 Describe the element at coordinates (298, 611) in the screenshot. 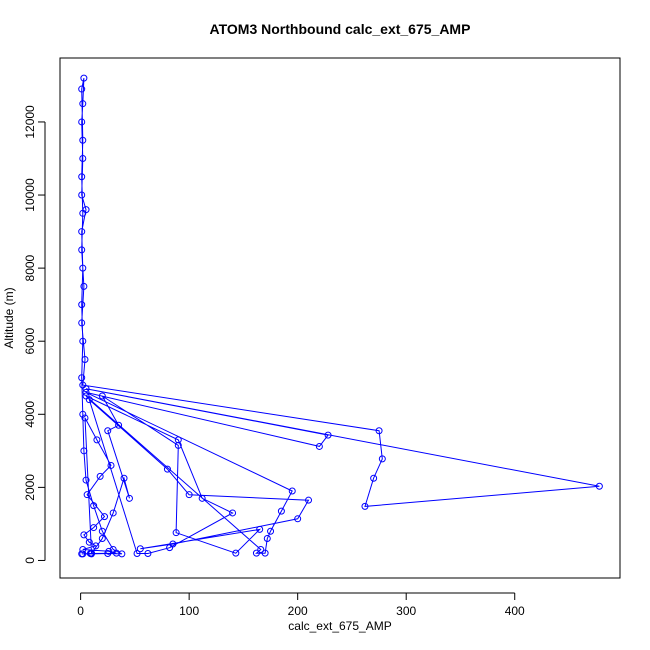

I see `x-tick-label: 200` at that location.